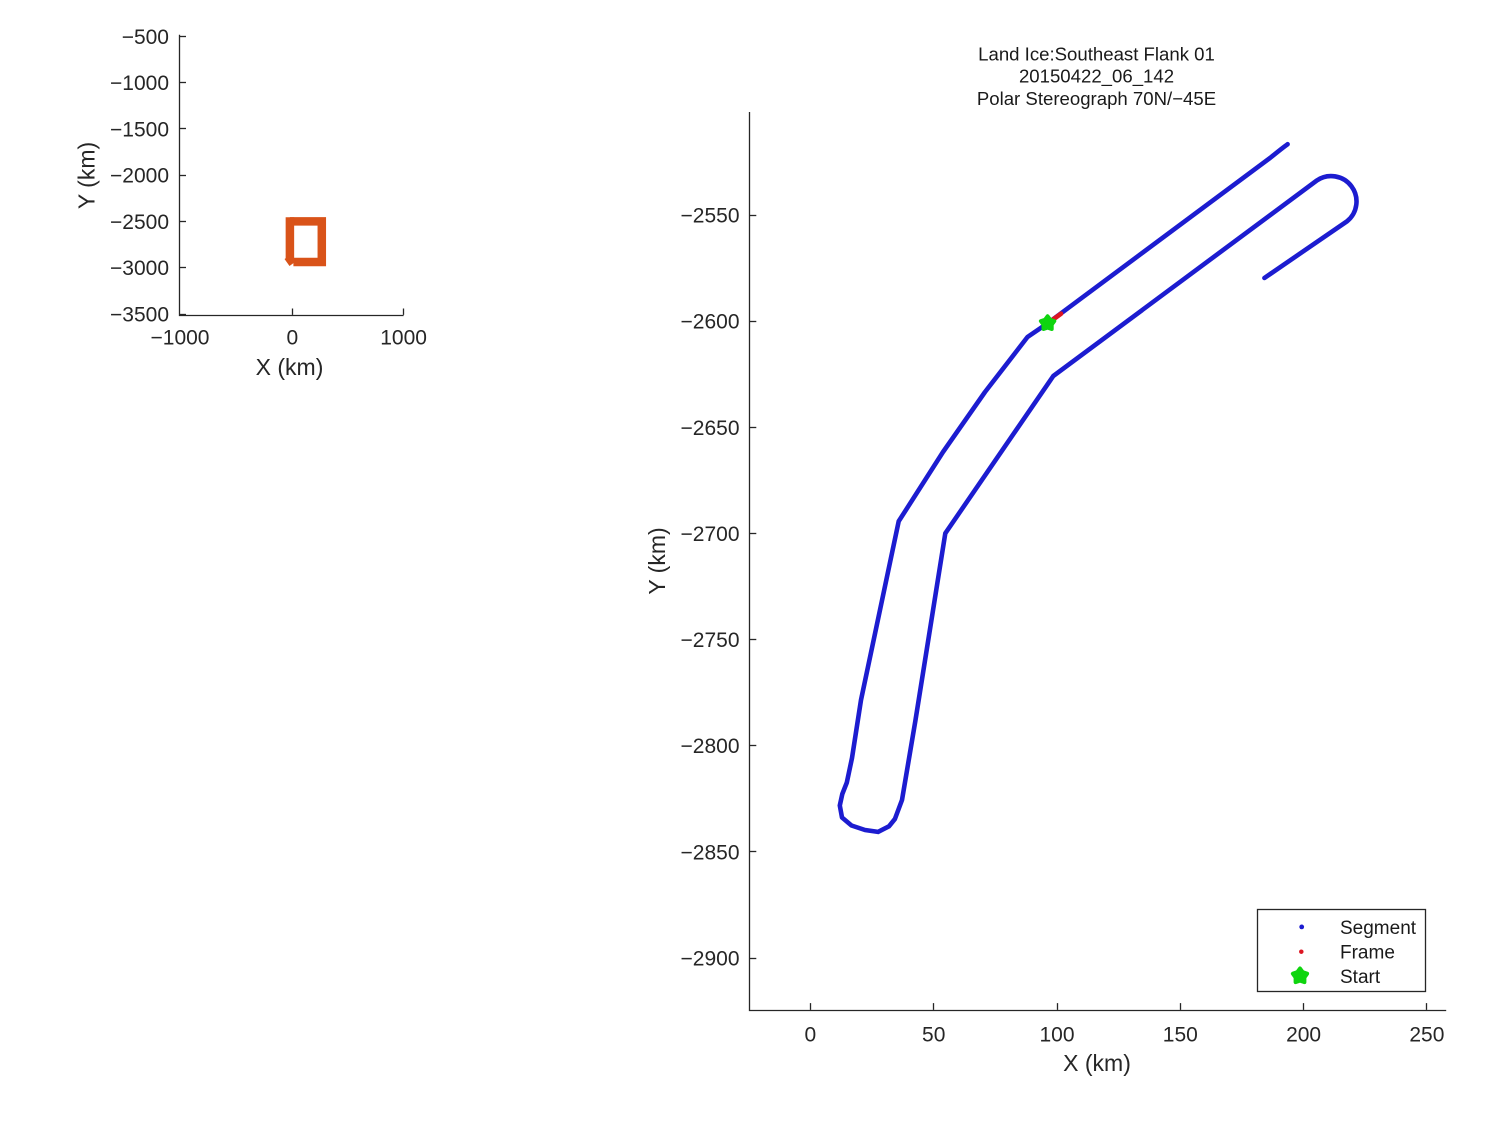 This screenshot has width=1500, height=1125. I want to click on svg-text: −2700, so click(710, 534).